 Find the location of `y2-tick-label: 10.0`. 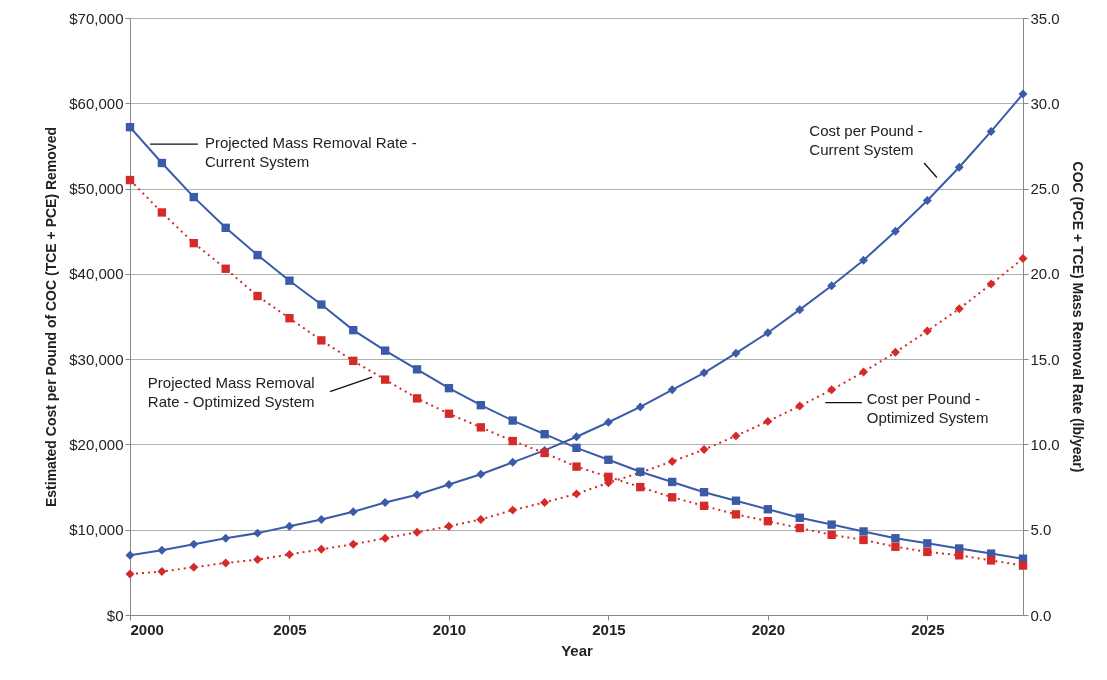

y2-tick-label: 10.0 is located at coordinates (1045, 444).